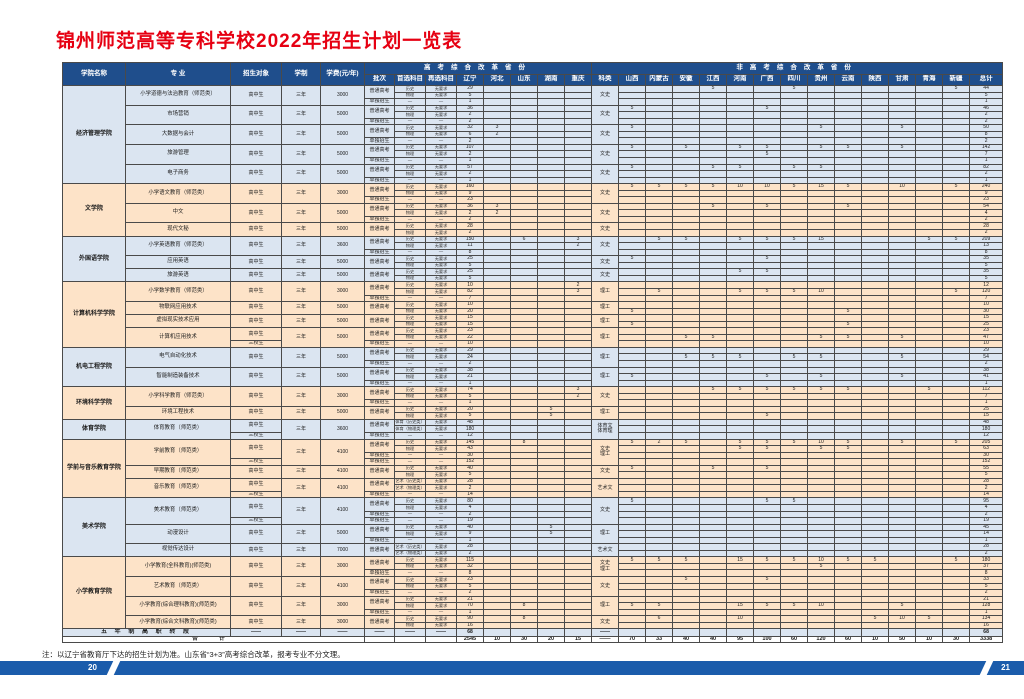 Image resolution: width=1024 pixels, height=699 pixels. I want to click on major-name-cell: 虚拟现实技术应用, so click(178, 321).